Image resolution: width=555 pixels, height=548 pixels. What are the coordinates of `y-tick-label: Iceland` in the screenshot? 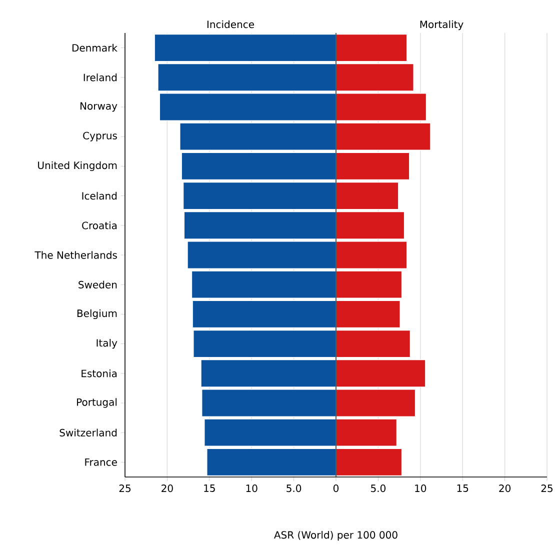 It's located at (99, 196).